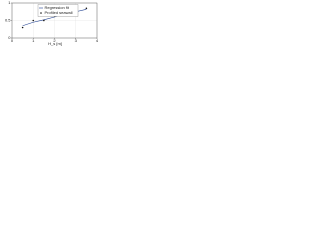 Image resolution: width=320 pixels, height=240 pixels. I want to click on x-tick-label: 2, so click(54, 40).